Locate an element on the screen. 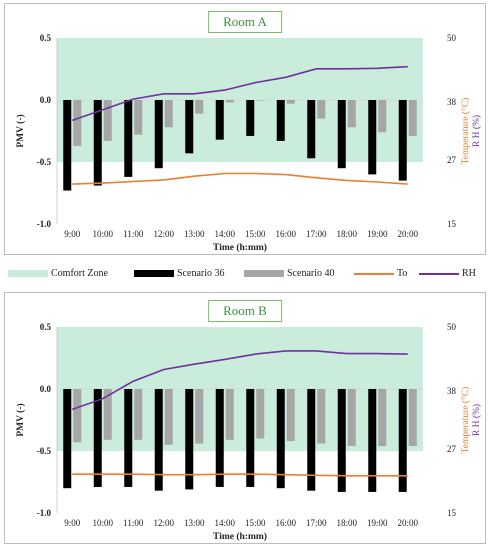 The width and height of the screenshot is (491, 550). room-a-x-axis-label: Time (h:mm) is located at coordinates (240, 247).